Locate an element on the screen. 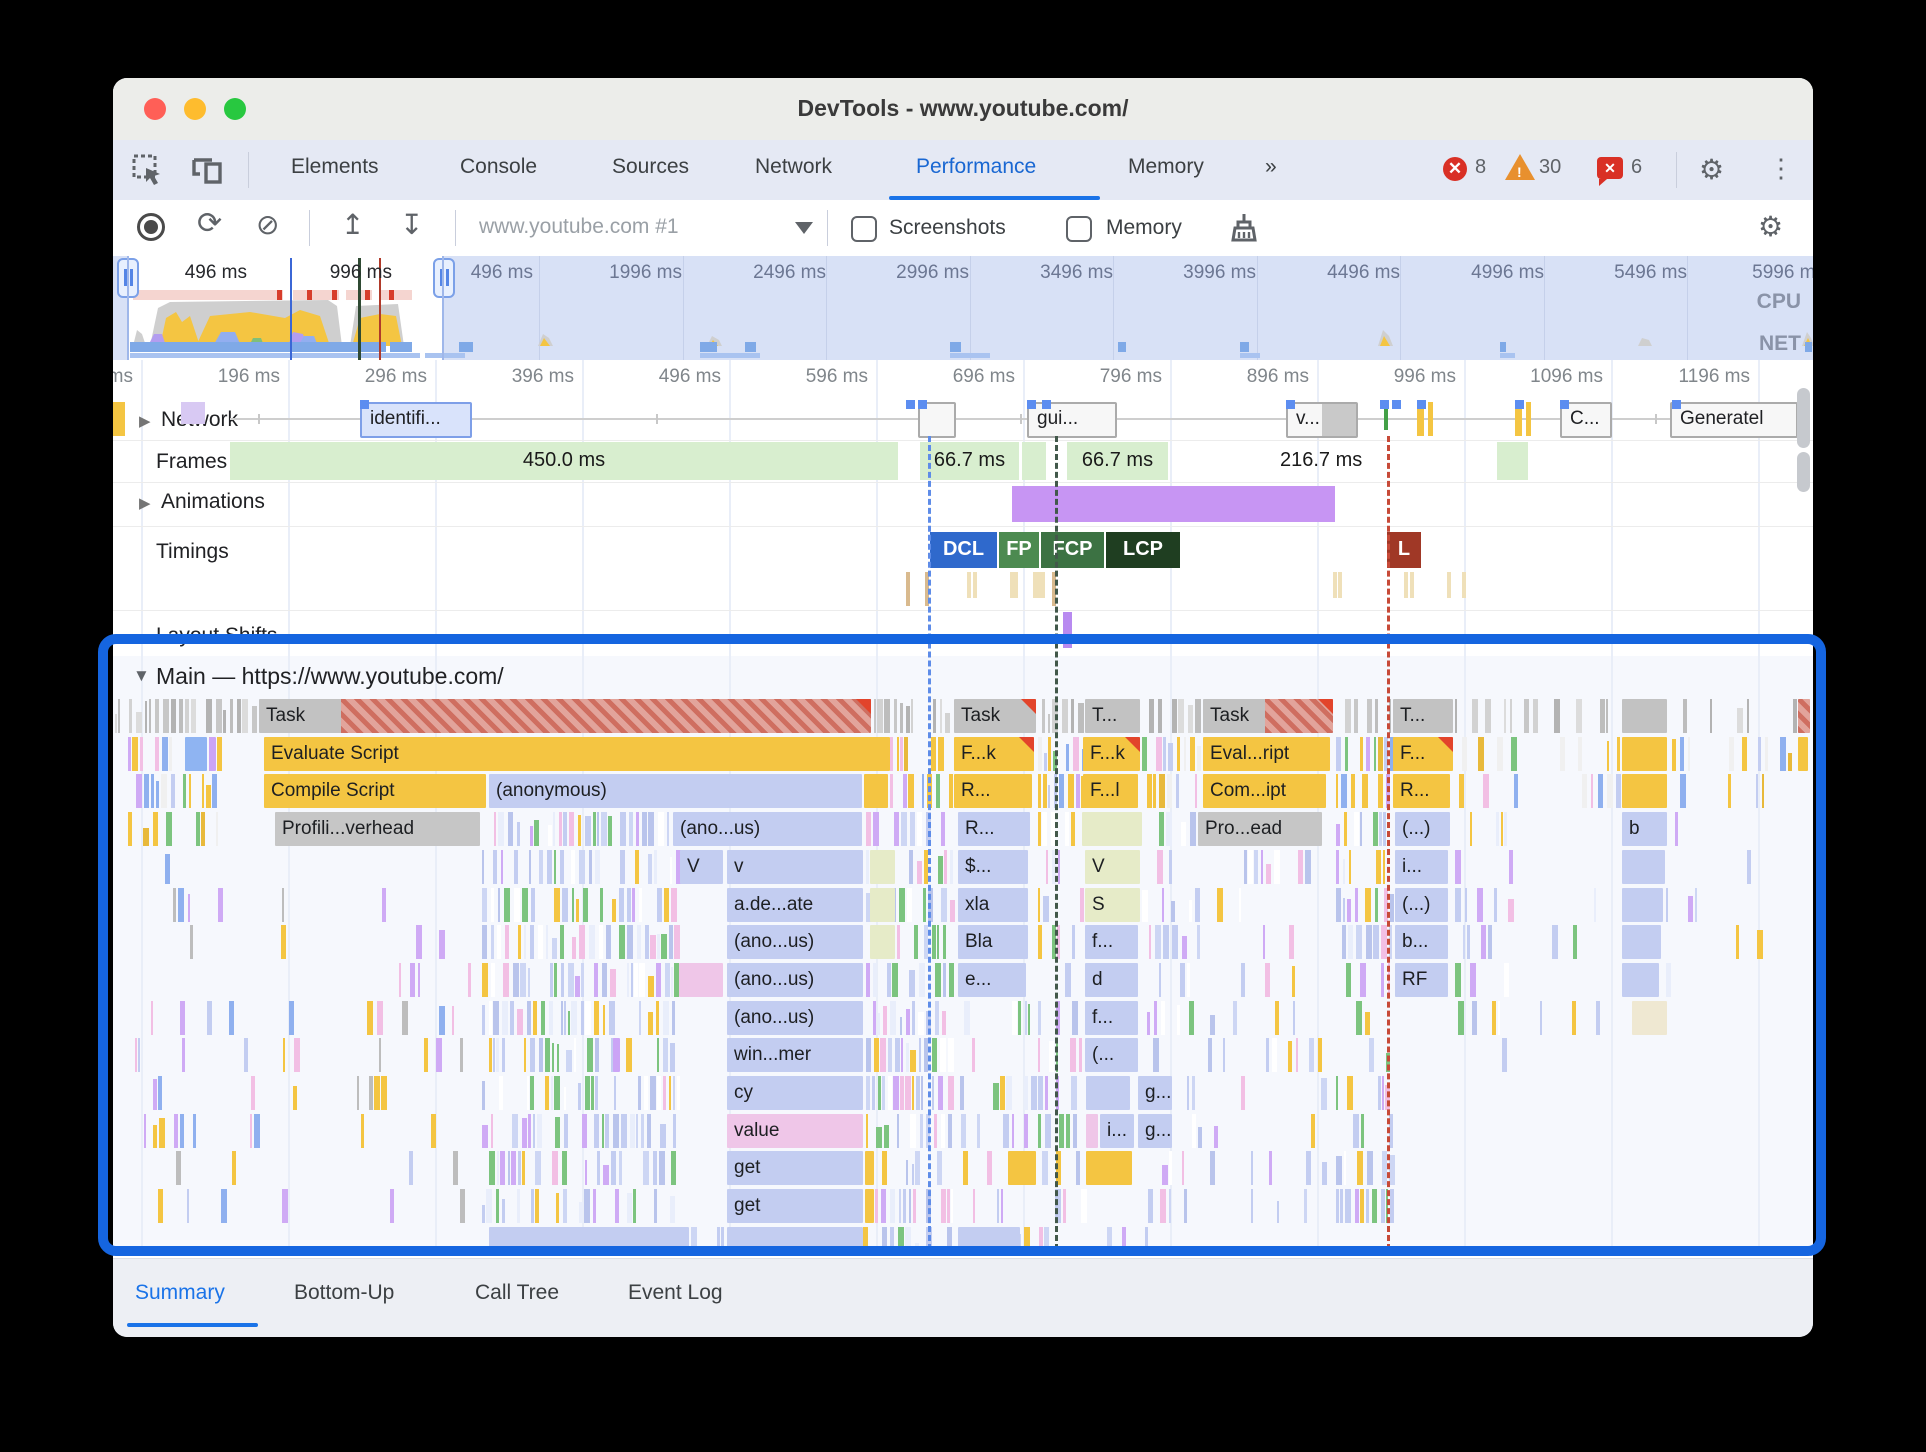 The image size is (1926, 1452). error-count-icon: ✕ is located at coordinates (1455, 169).